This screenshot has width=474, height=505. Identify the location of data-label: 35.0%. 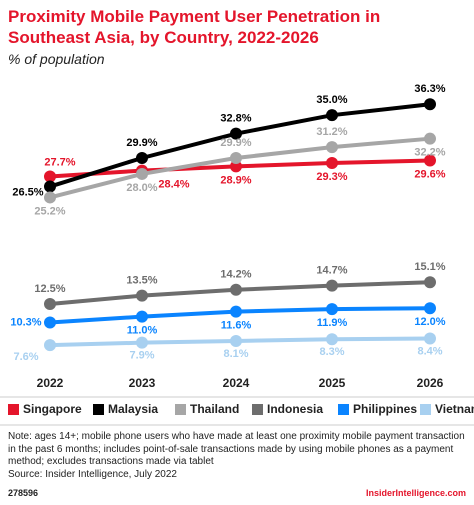
(331, 100).